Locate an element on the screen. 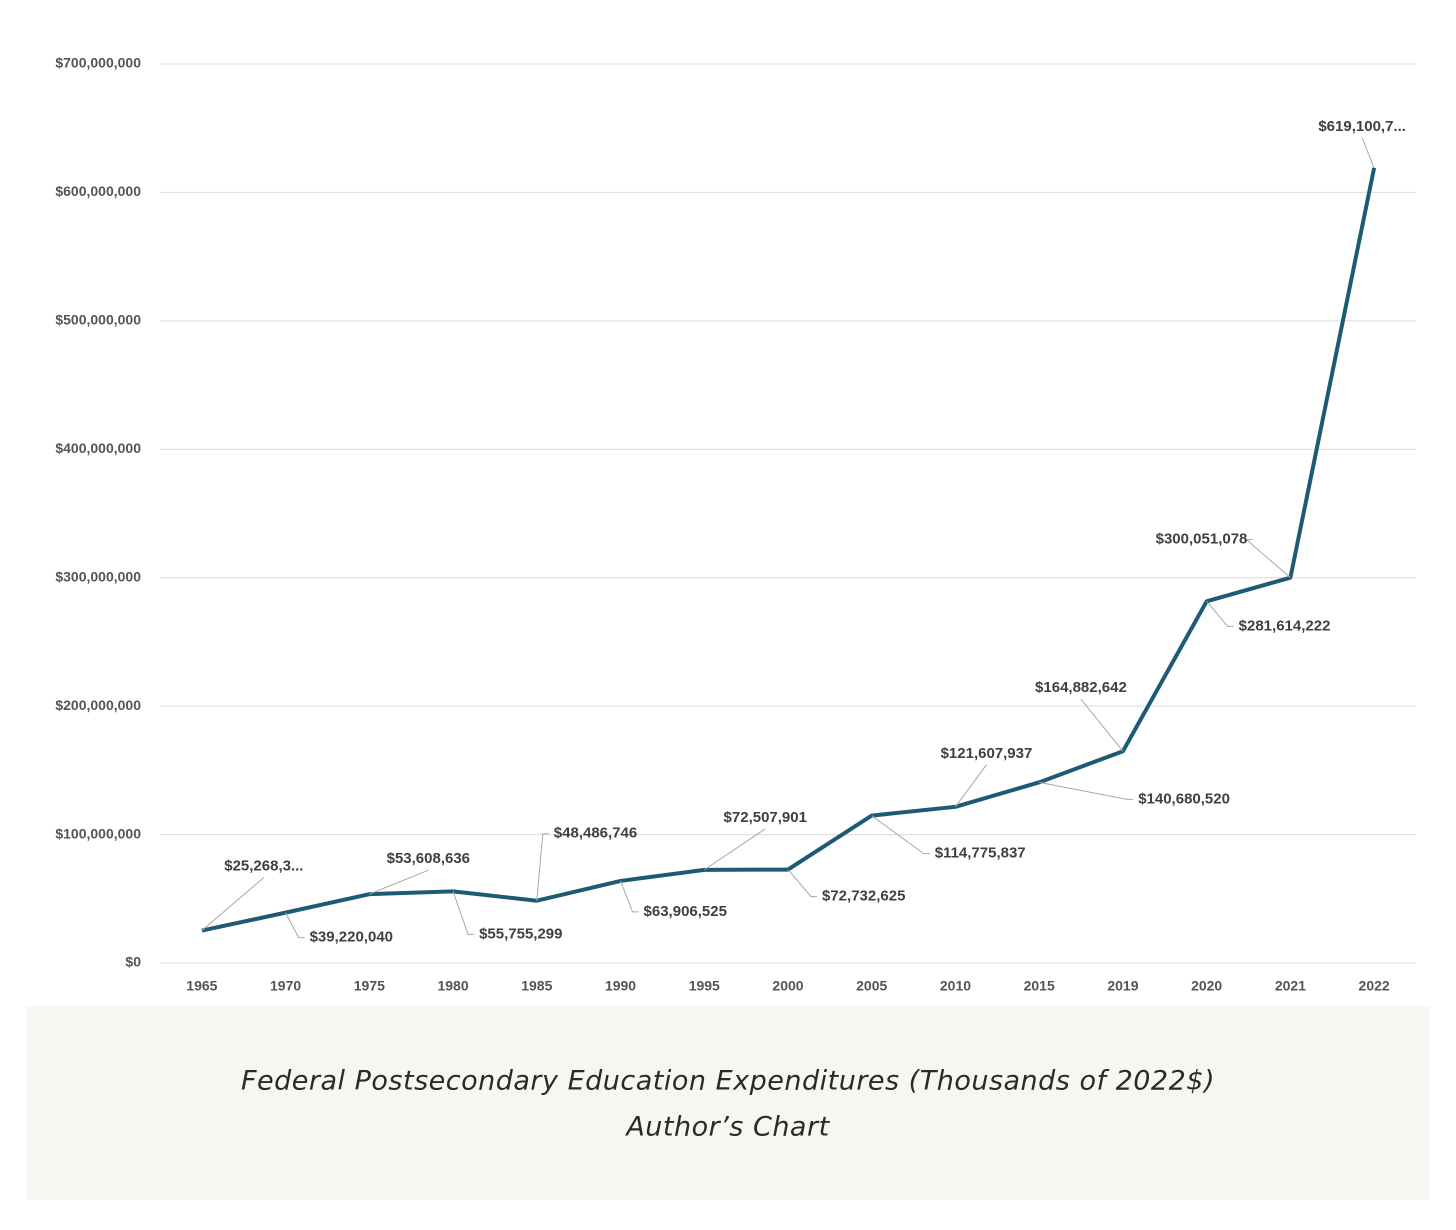 Image resolution: width=1456 pixels, height=1230 pixels. data-label: $300,051,078 is located at coordinates (1202, 539).